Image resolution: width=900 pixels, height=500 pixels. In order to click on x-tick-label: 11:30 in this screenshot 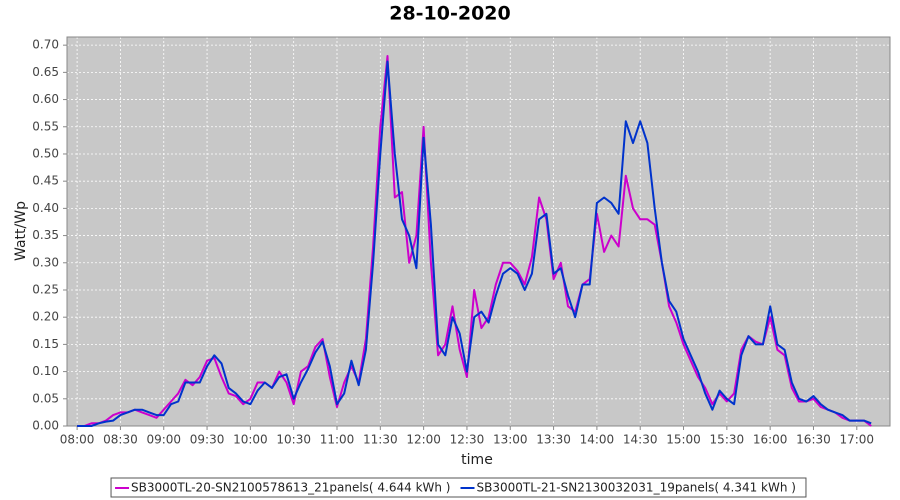, I will do `click(380, 440)`.